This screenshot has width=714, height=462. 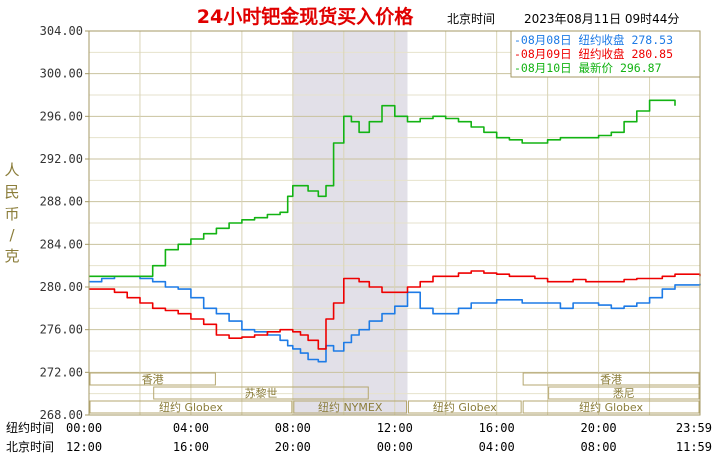 I want to click on legend-entry-3: -08月10日 最新价 296.87, so click(x=588, y=68).